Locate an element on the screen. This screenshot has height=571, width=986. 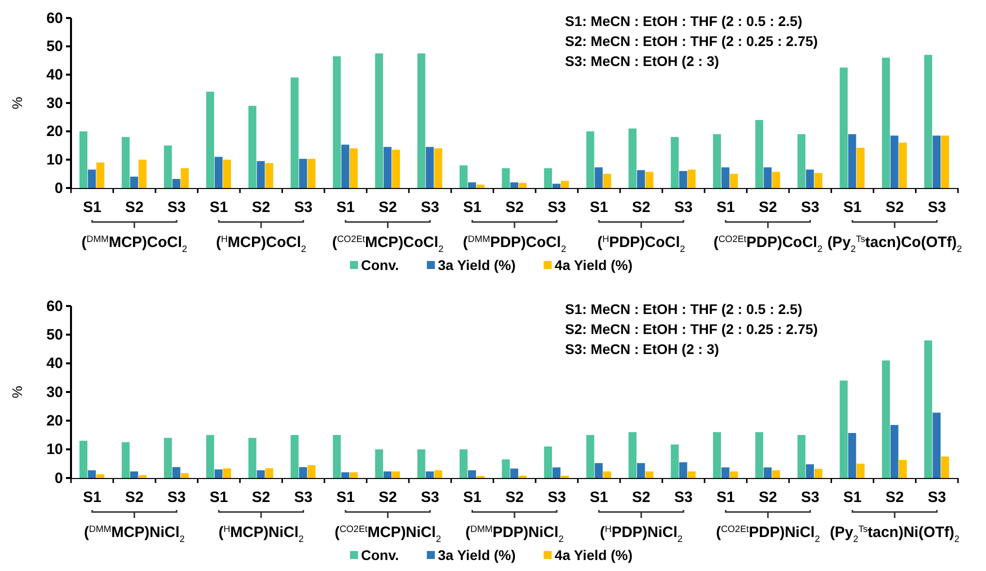
text: (Py$_{2}$$^{Ts}$tacn)Co(OTf)$_{2}$ is located at coordinates (894, 244).